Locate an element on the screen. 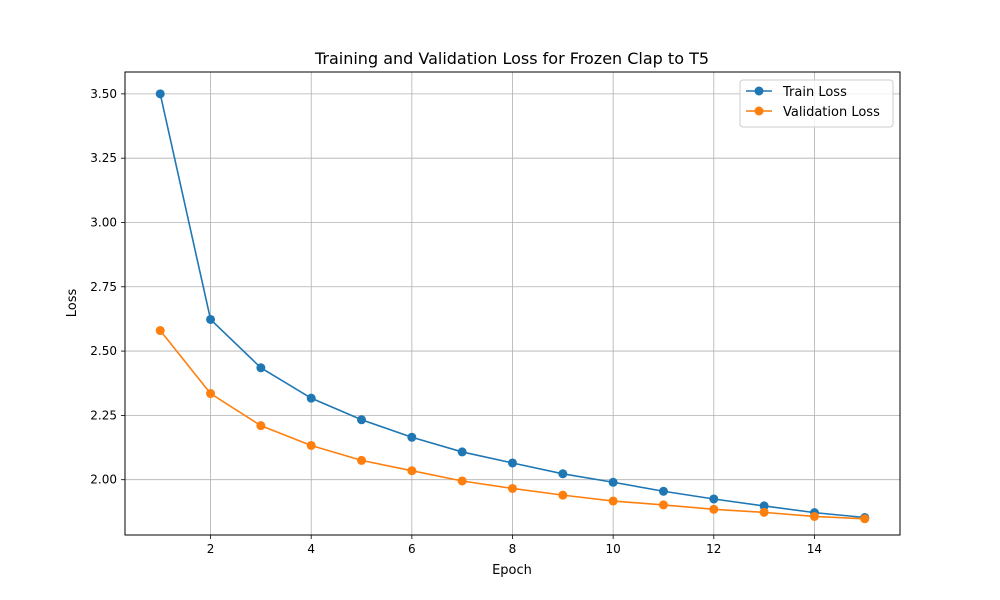 This screenshot has height=600, width=1000. x-tick-label: 10 is located at coordinates (613, 549).